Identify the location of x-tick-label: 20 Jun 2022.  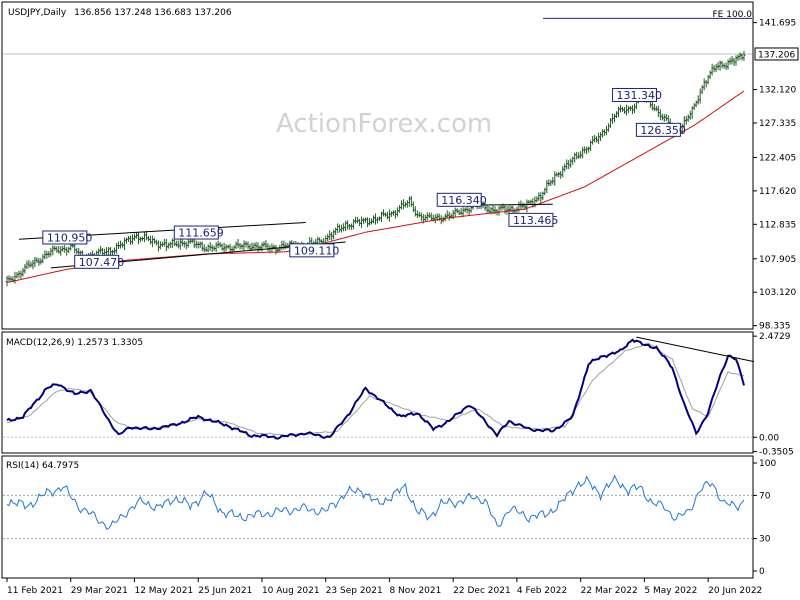
(735, 591).